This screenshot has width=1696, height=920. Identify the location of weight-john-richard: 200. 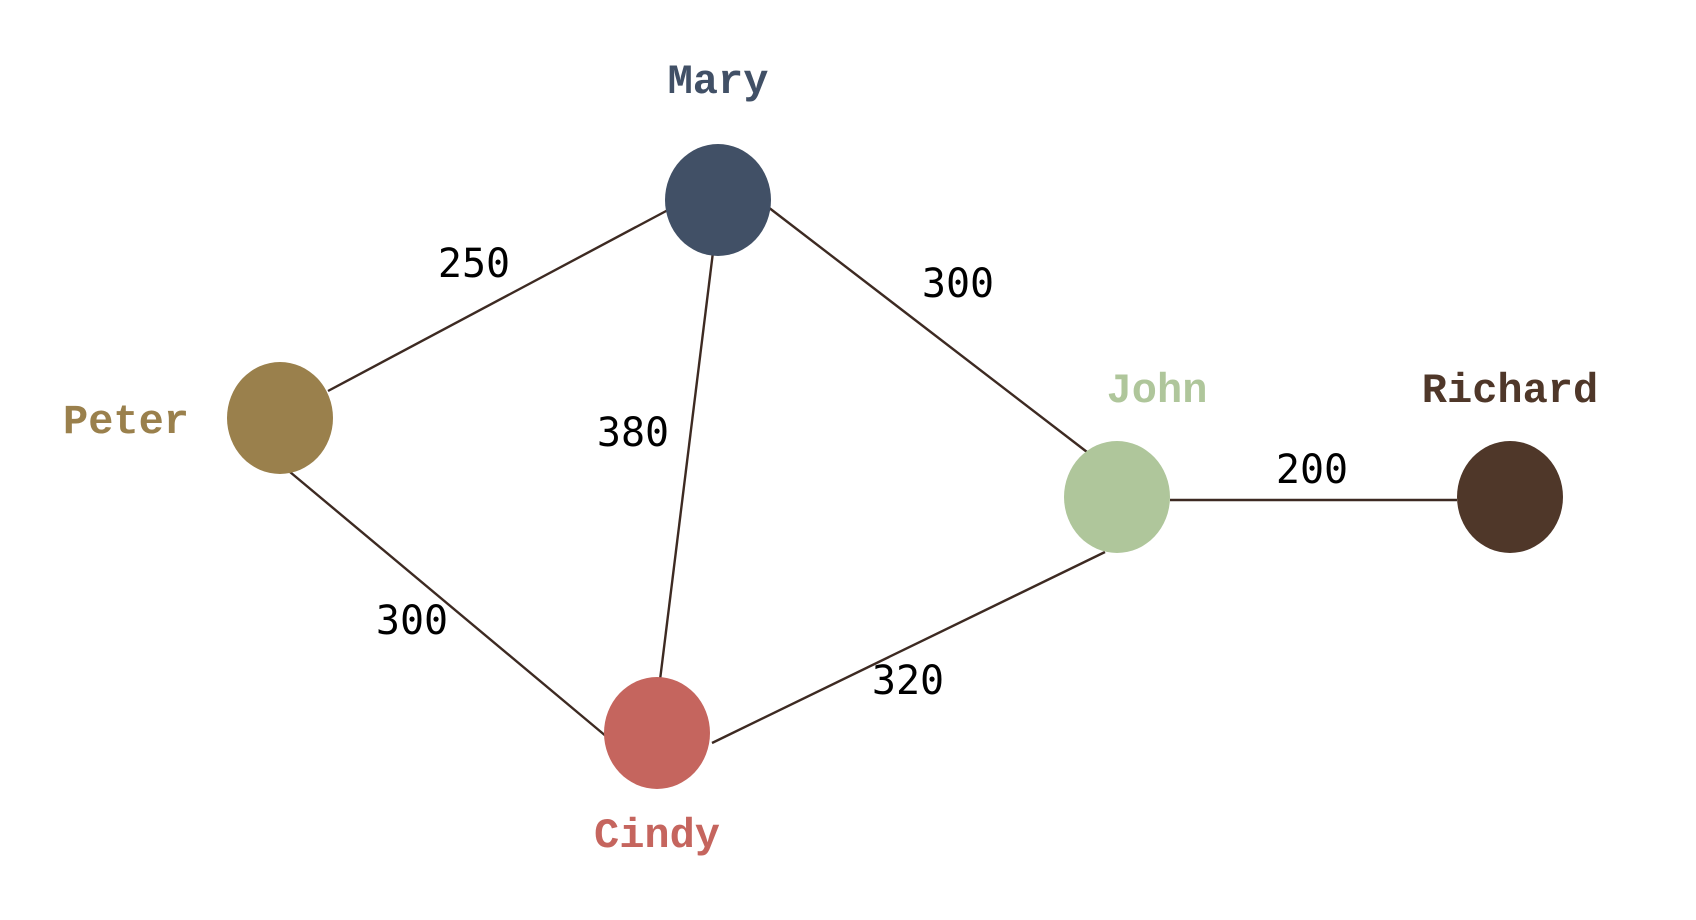
(1312, 470).